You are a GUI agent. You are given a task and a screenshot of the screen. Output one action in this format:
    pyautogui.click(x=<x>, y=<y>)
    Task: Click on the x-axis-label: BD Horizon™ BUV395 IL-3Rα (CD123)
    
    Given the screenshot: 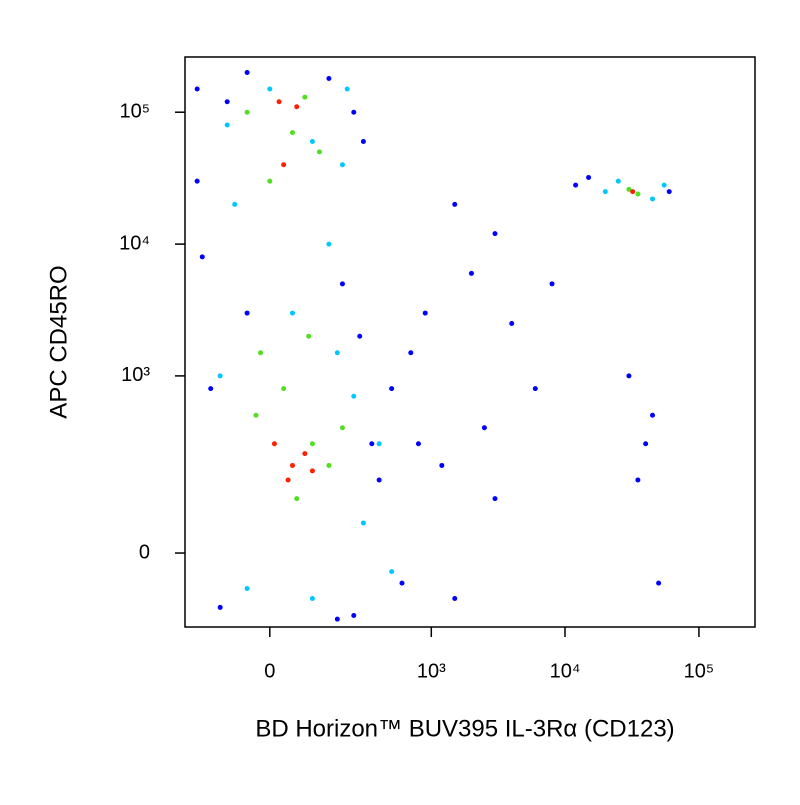 What is the action you would take?
    pyautogui.click(x=464, y=728)
    